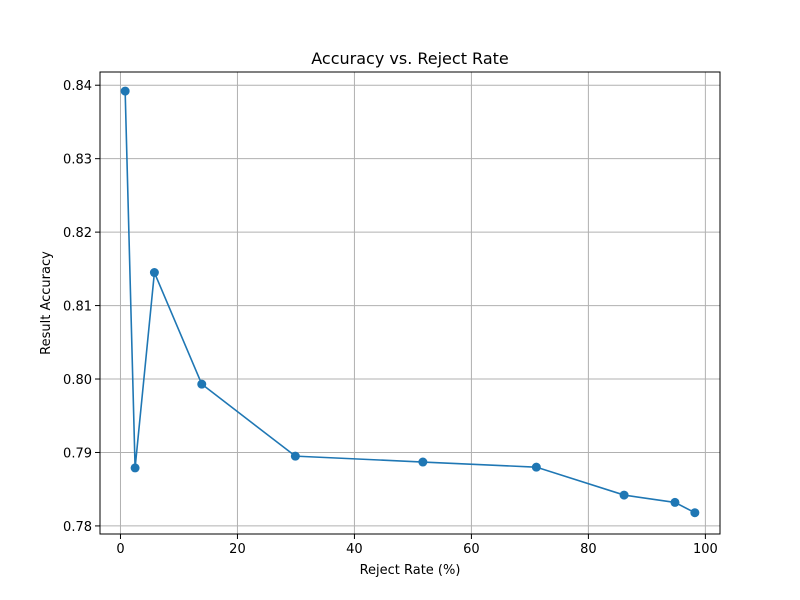  Describe the element at coordinates (77, 307) in the screenshot. I see `y-tick-label: 0.81` at that location.